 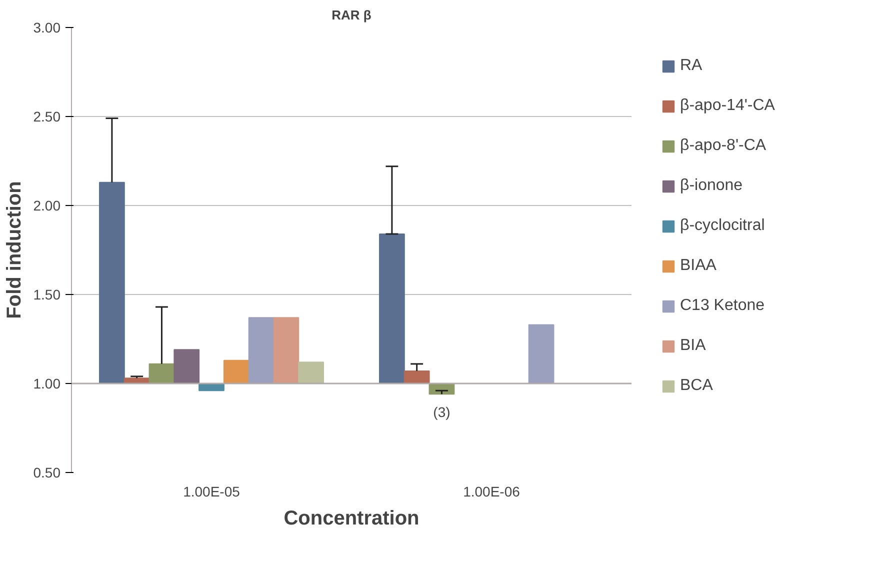 What do you see at coordinates (47, 472) in the screenshot?
I see `y-tick-label: 0.50` at bounding box center [47, 472].